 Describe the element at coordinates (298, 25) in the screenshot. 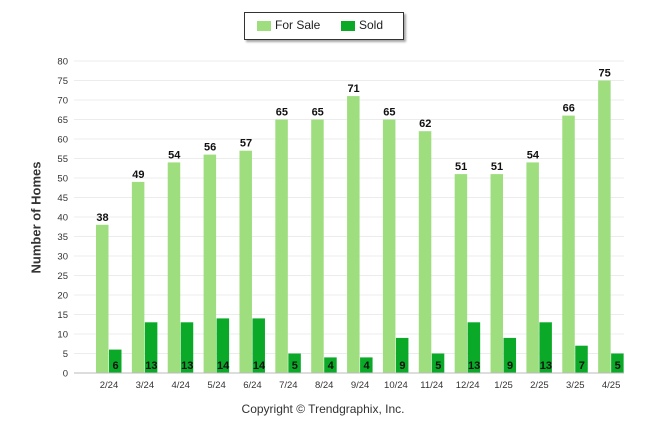

I see `legend-label-for-sale: For Sale` at that location.